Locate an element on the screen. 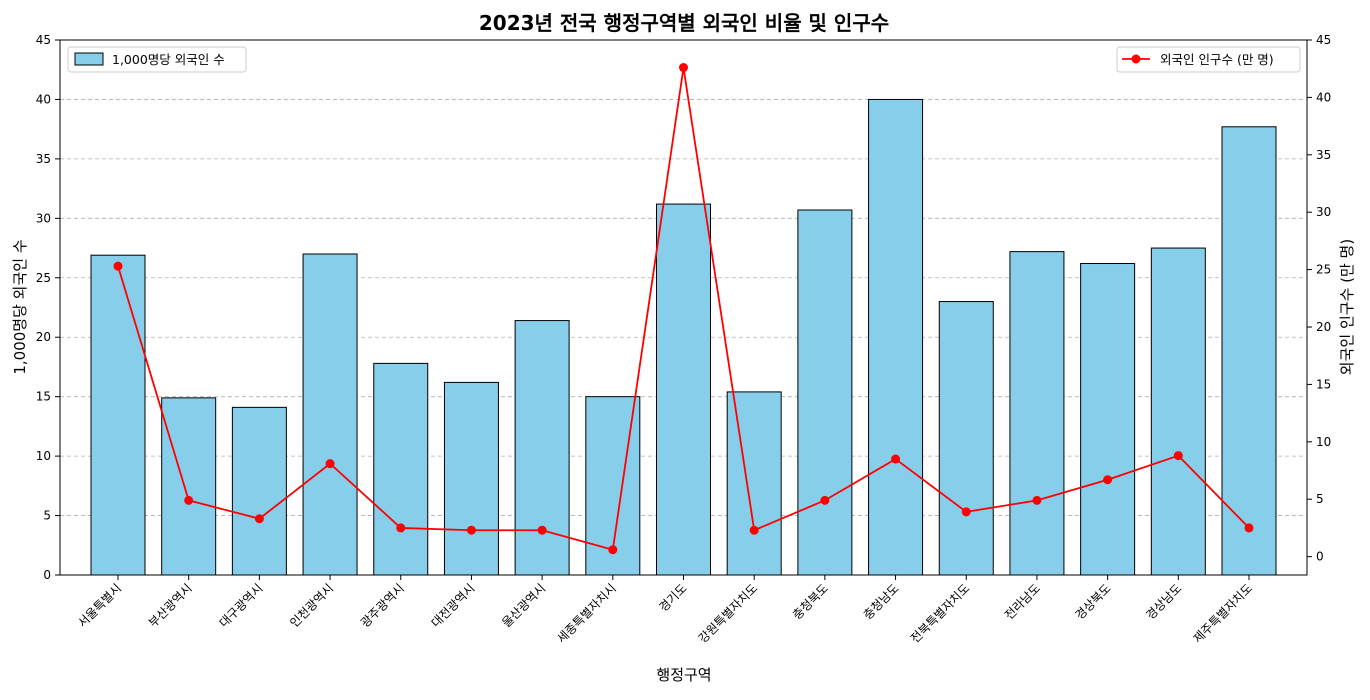 This screenshot has height=700, width=1370. right-y-tick-label: 40 is located at coordinates (1323, 97).